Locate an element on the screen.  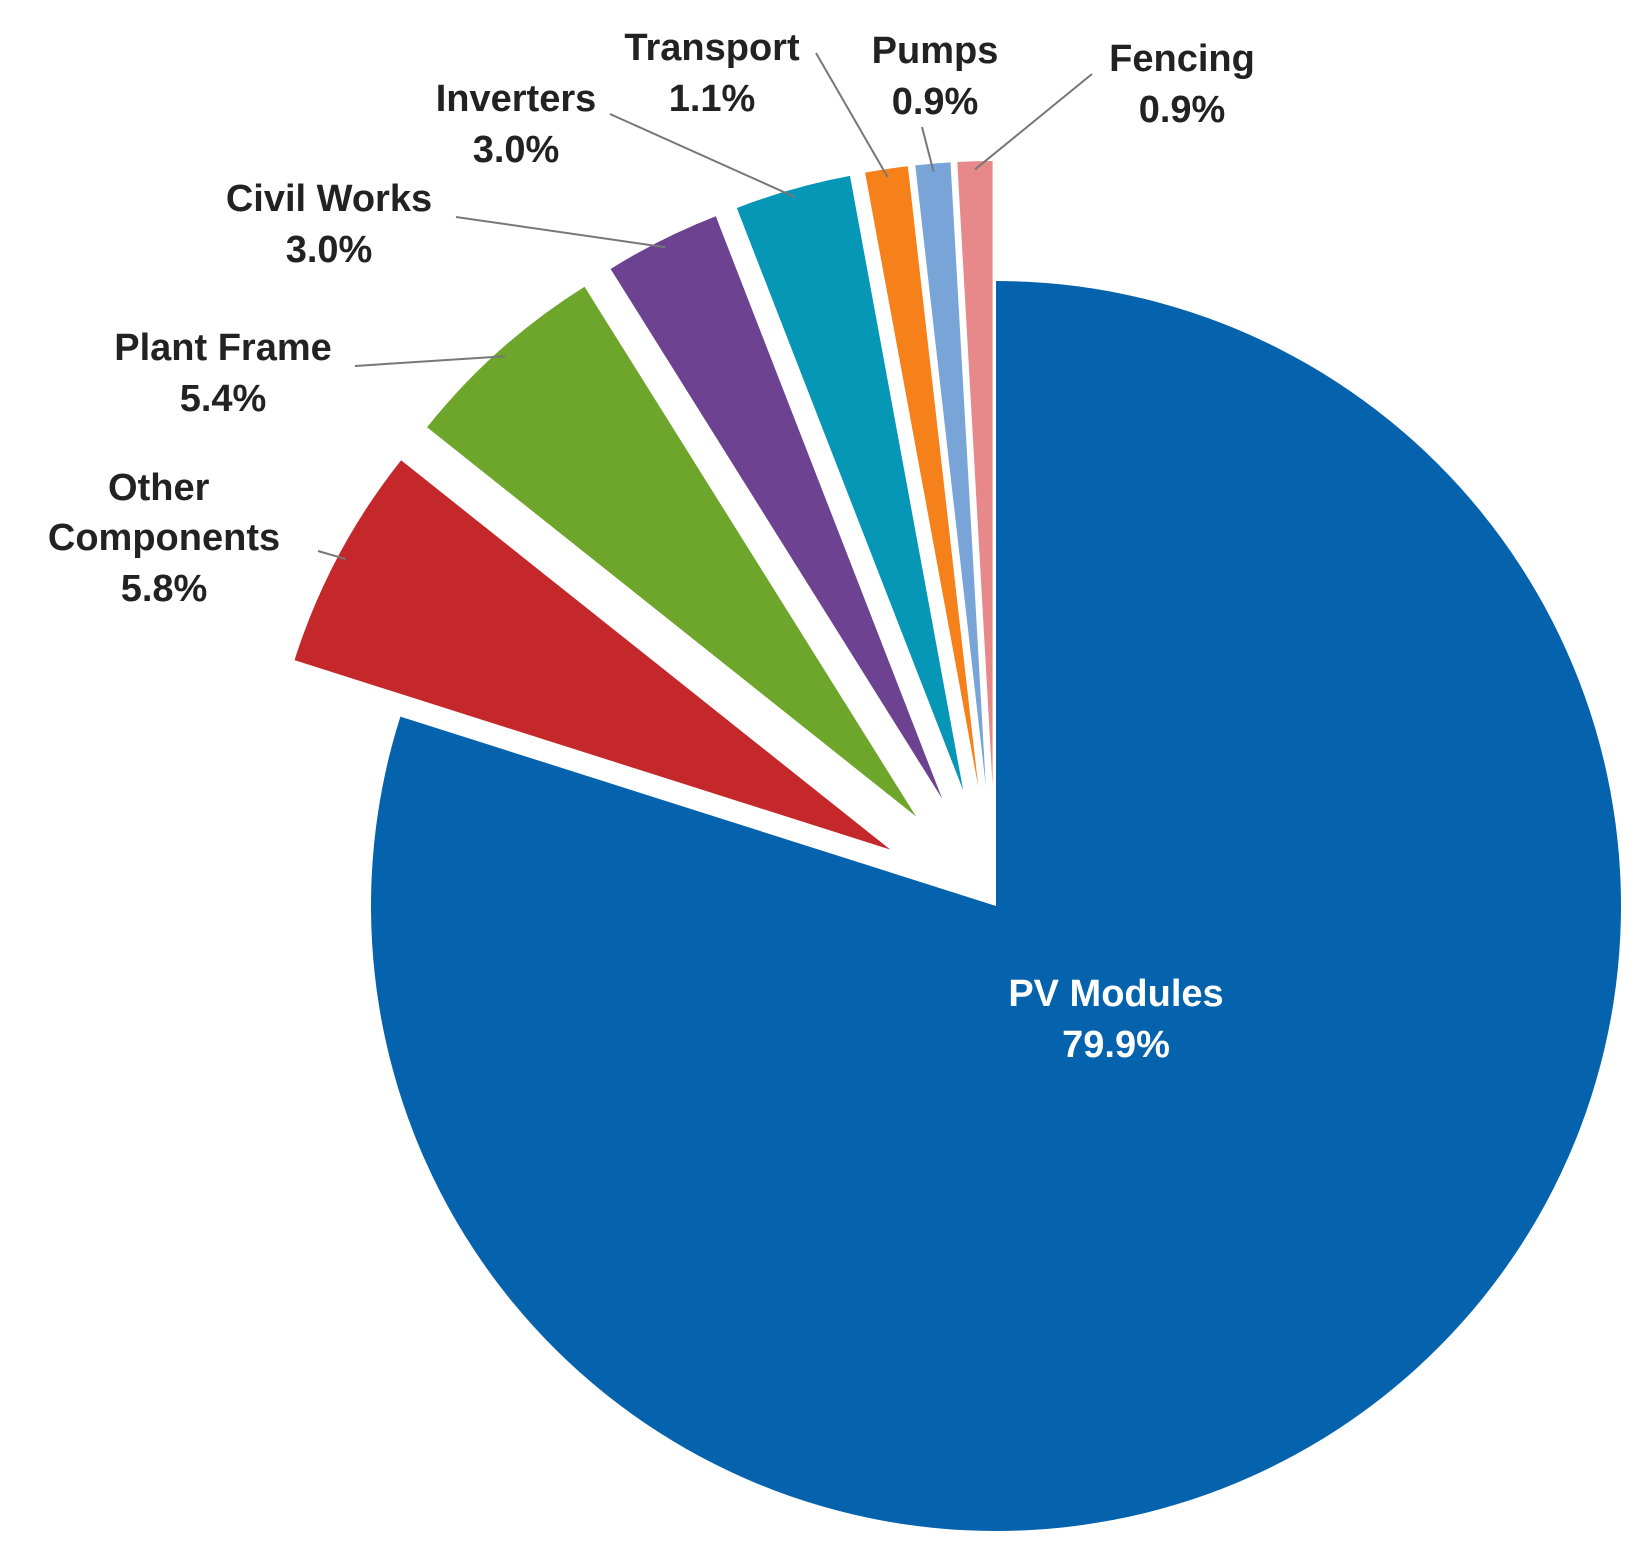
slice-label: Plant Frame is located at coordinates (223, 348).